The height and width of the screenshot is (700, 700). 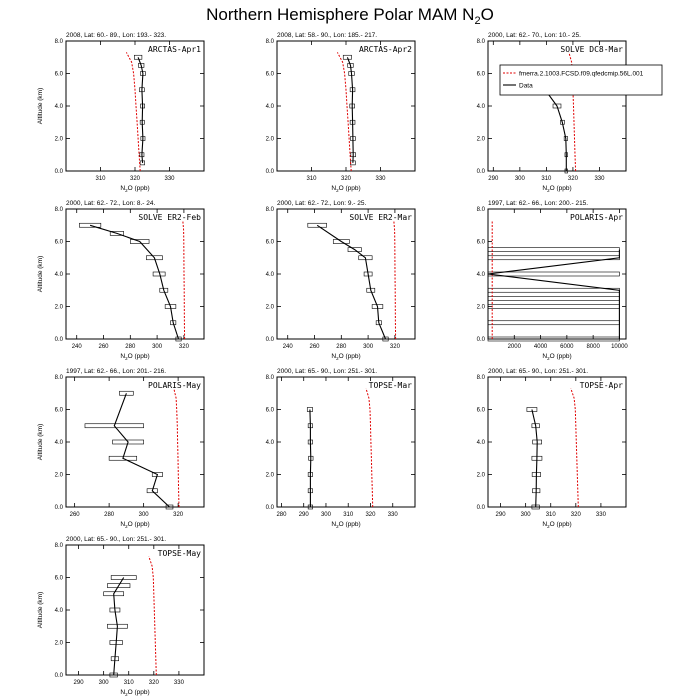 What do you see at coordinates (116, 35) in the screenshot?
I see `panel-header: 2008, Lat: 60.- 89., Lon: 193.- 323.` at bounding box center [116, 35].